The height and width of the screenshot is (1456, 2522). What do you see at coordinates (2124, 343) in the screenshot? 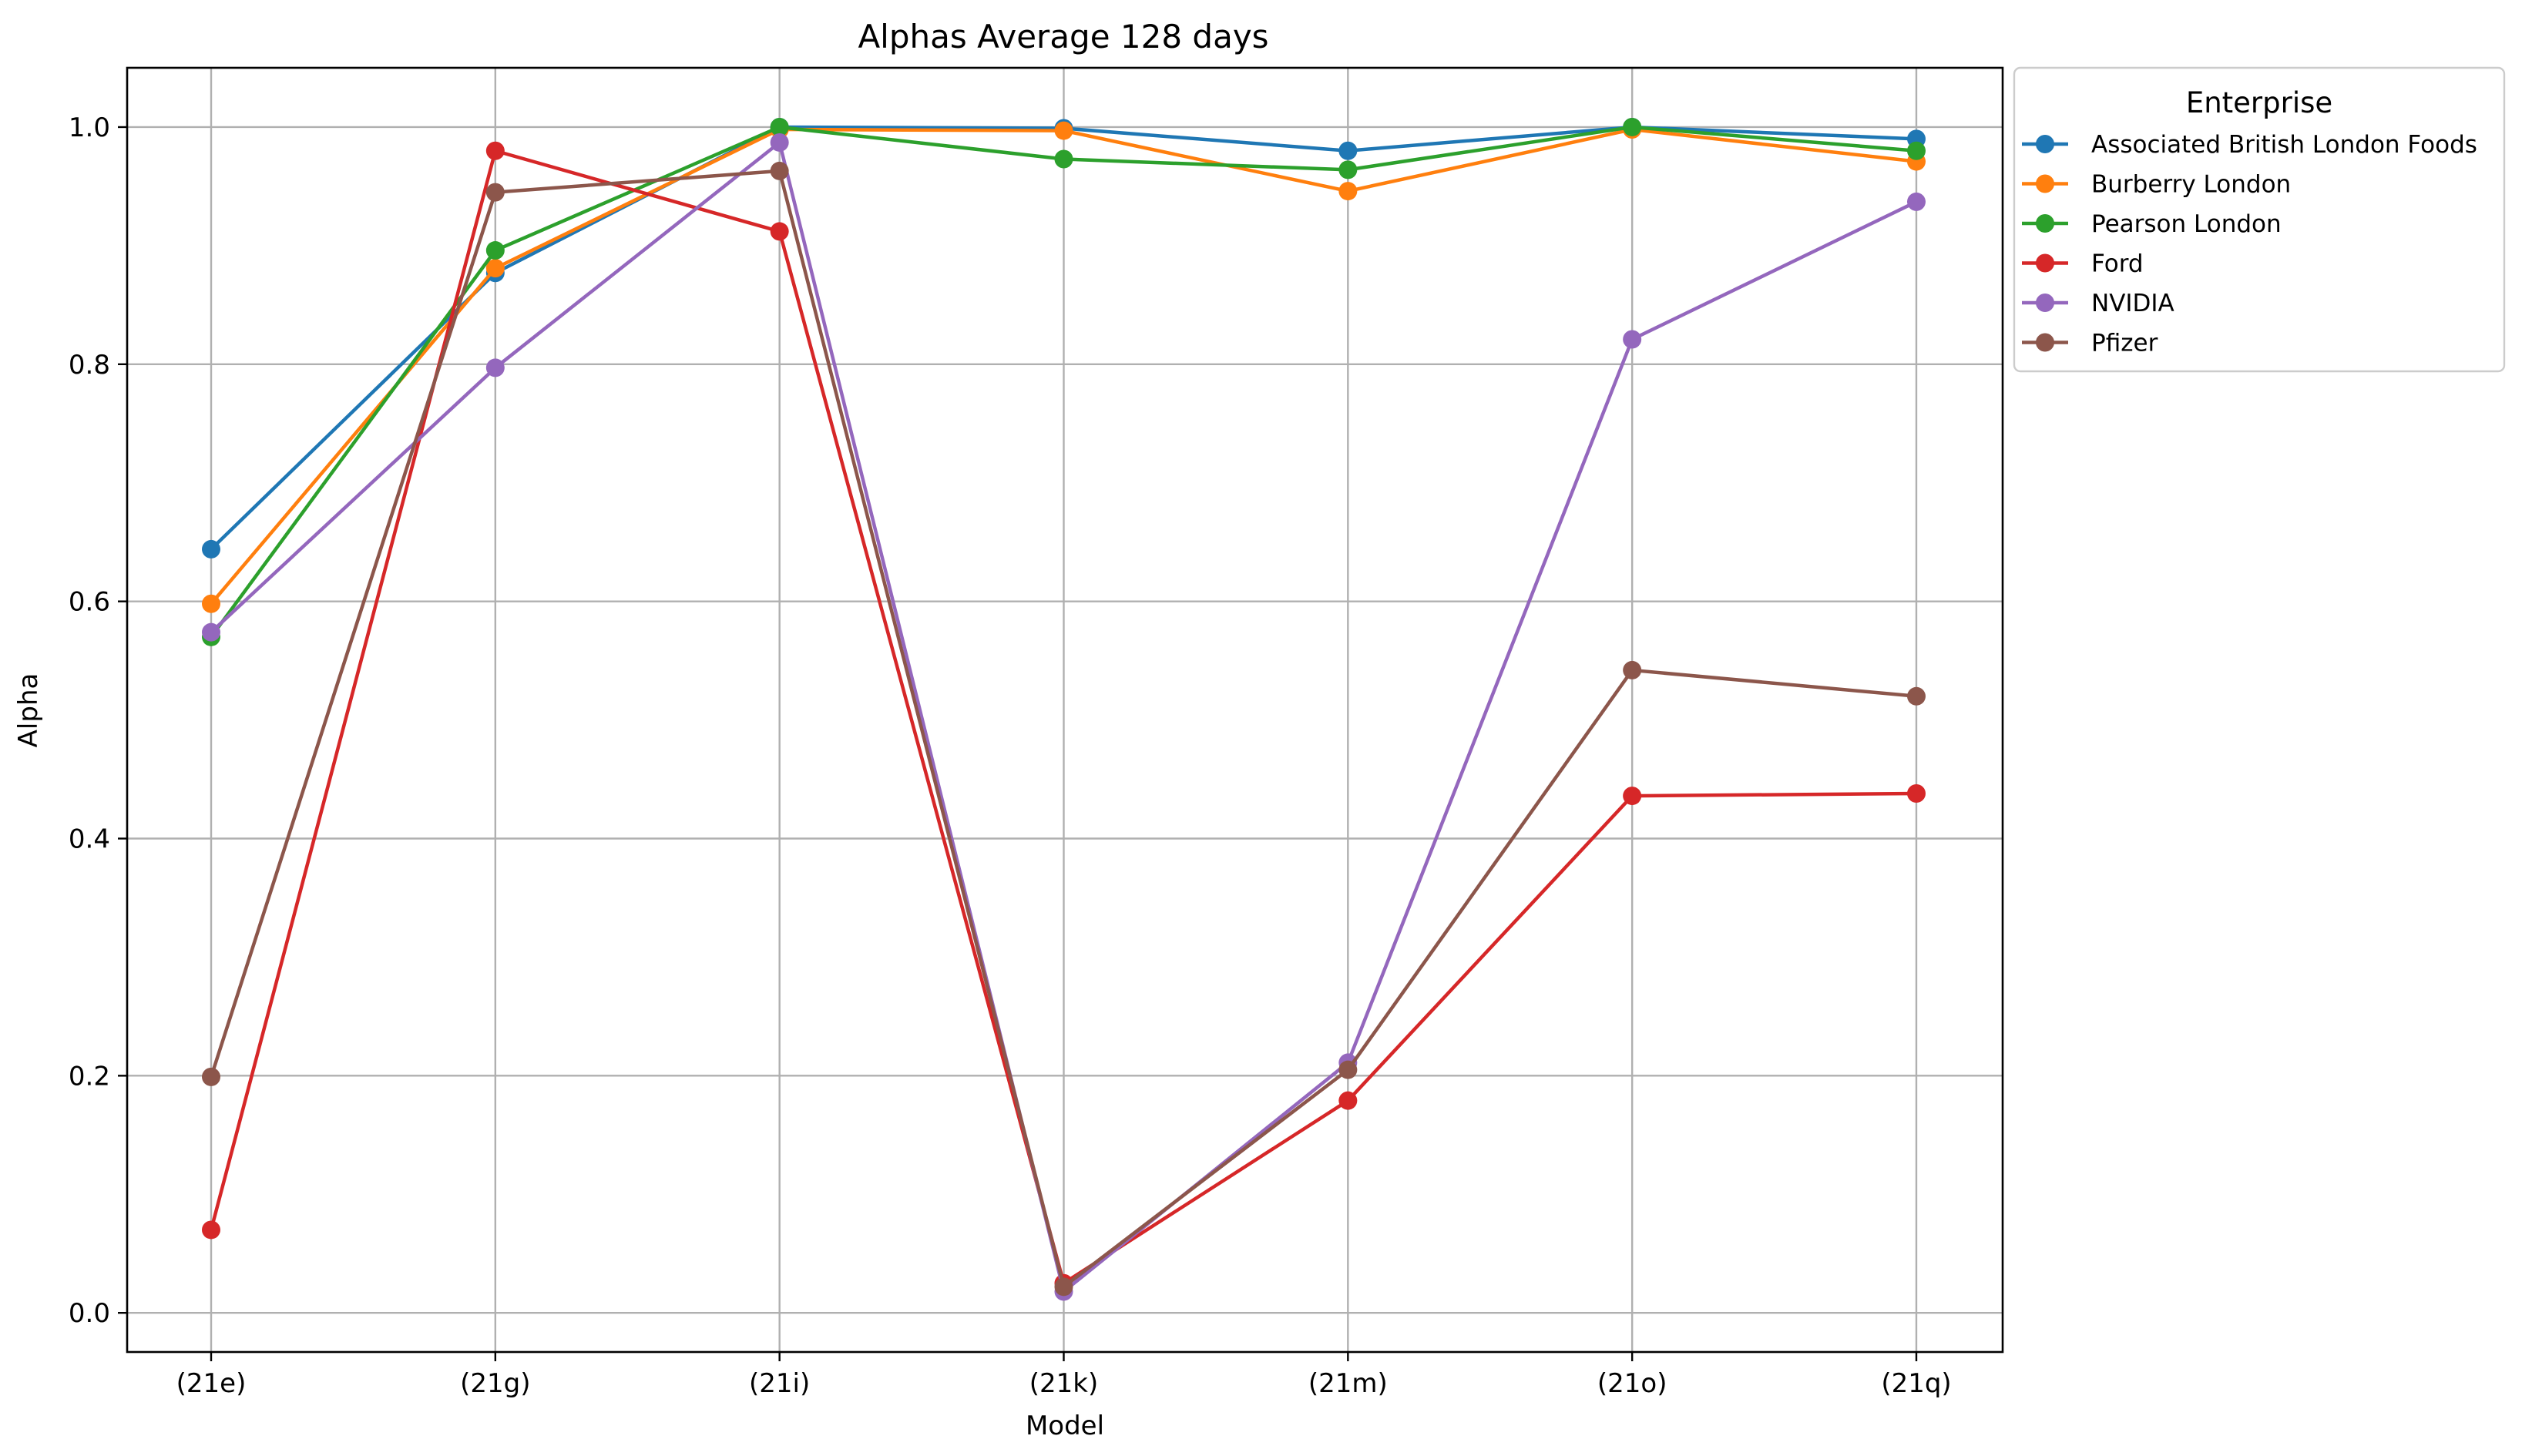
I see `legend-label: Pfizer` at bounding box center [2124, 343].